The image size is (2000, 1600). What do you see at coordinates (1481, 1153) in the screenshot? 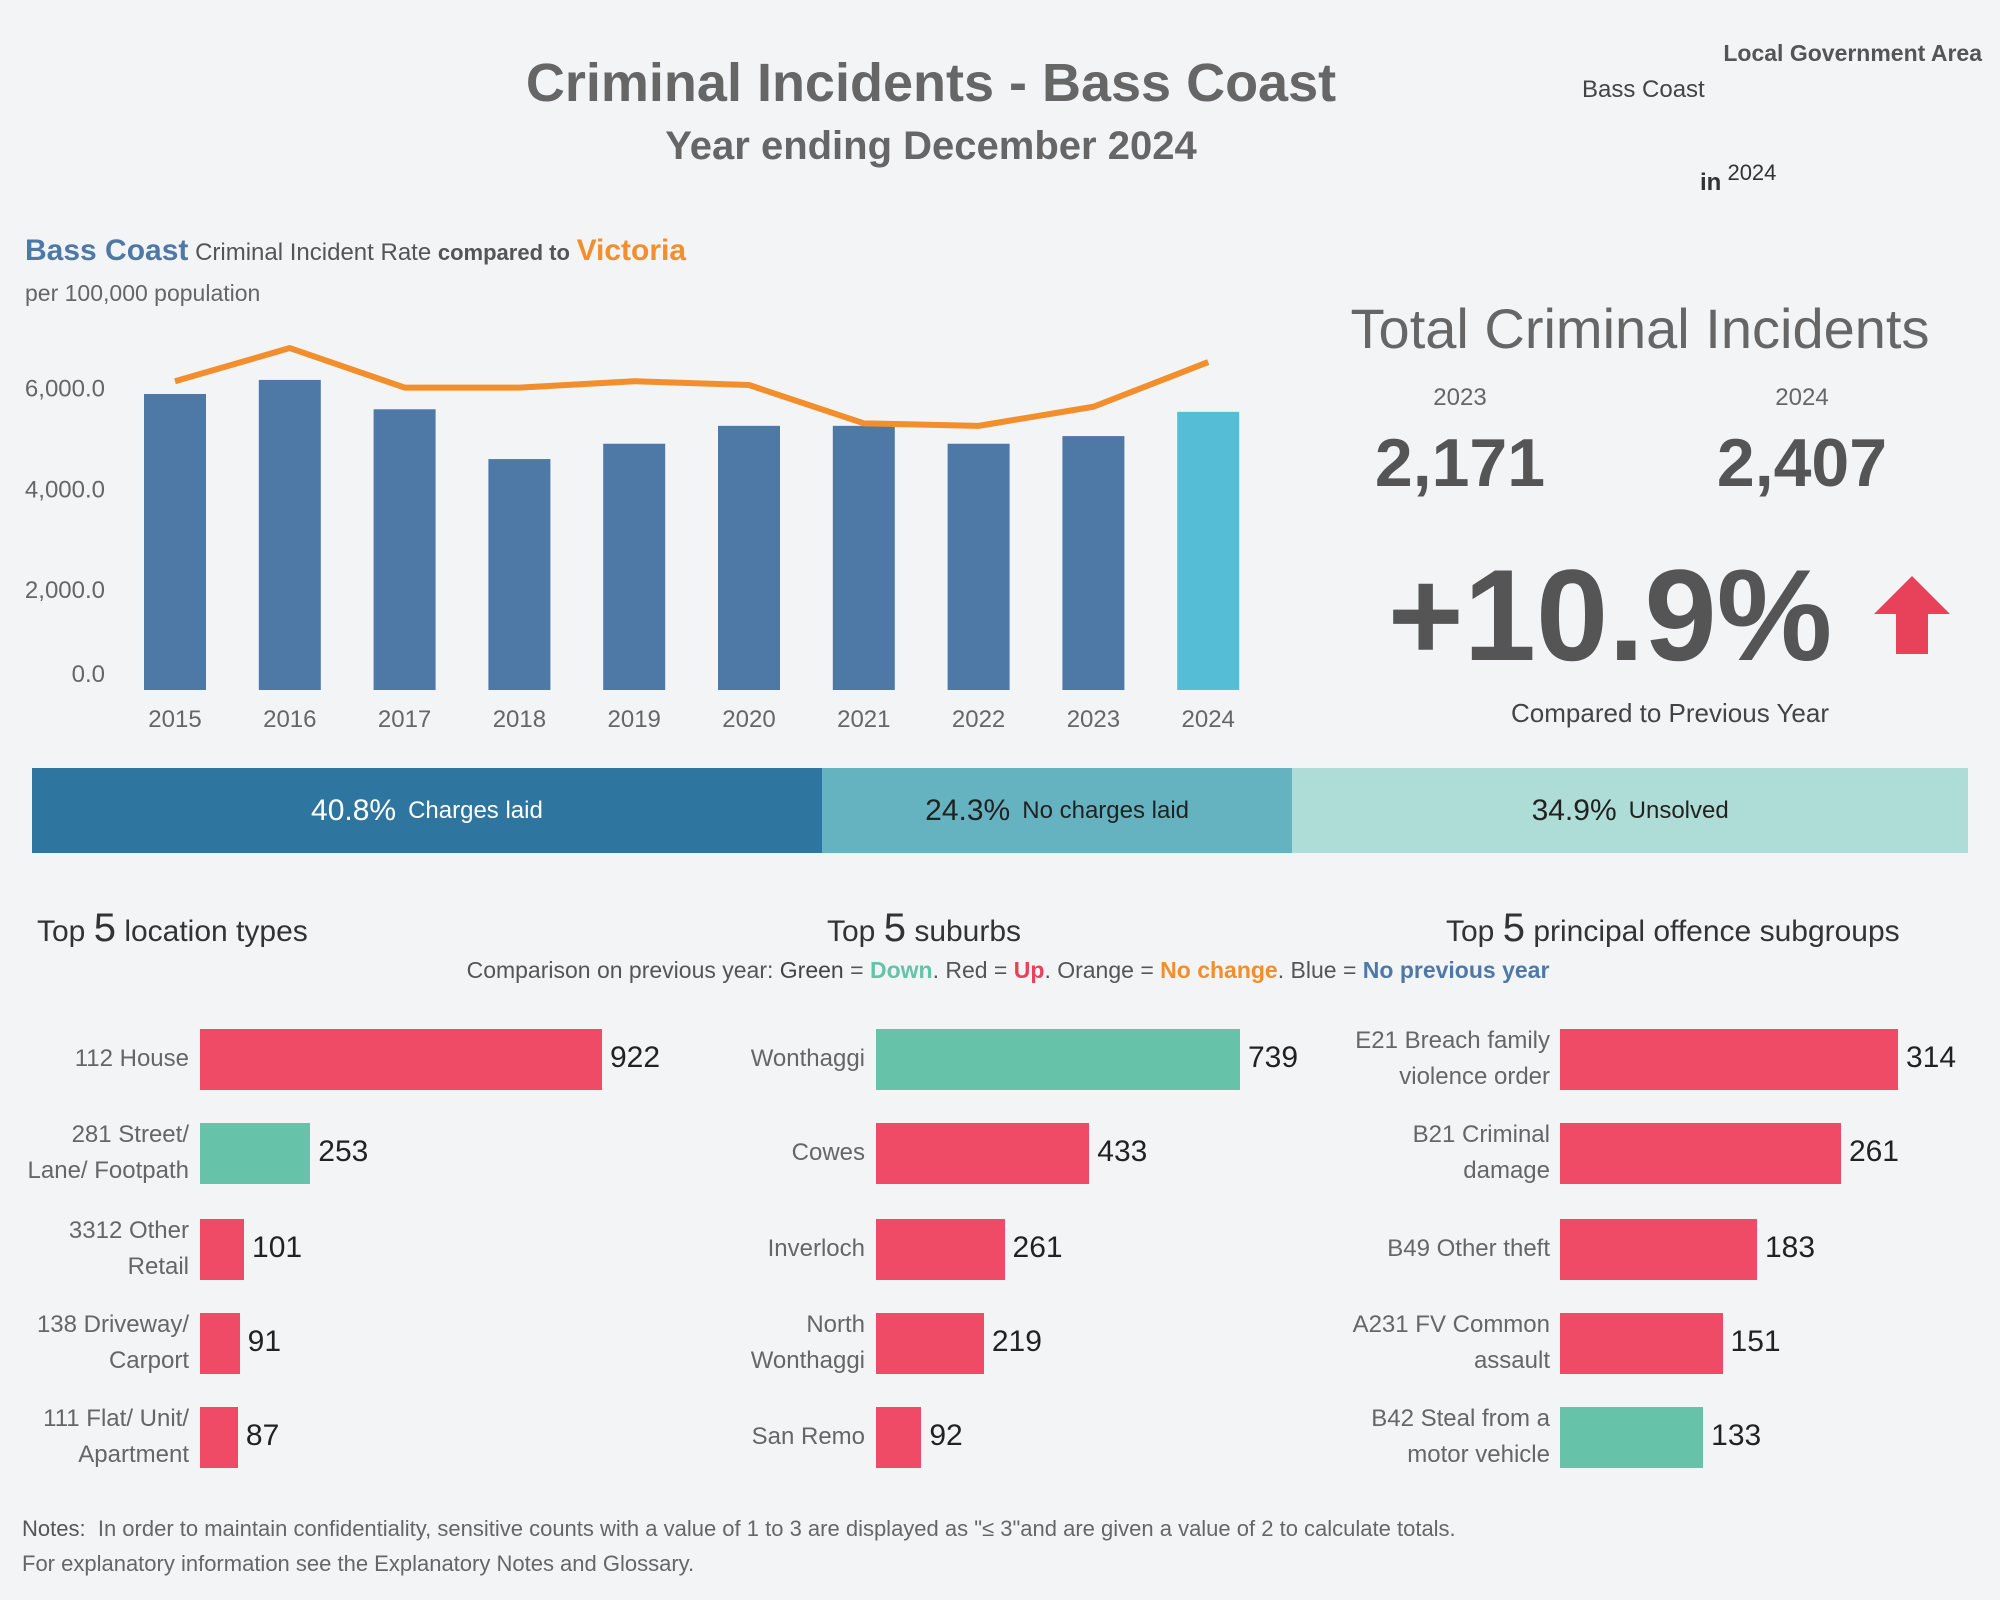
I see `offence-label: B21 Criminal damage` at bounding box center [1481, 1153].